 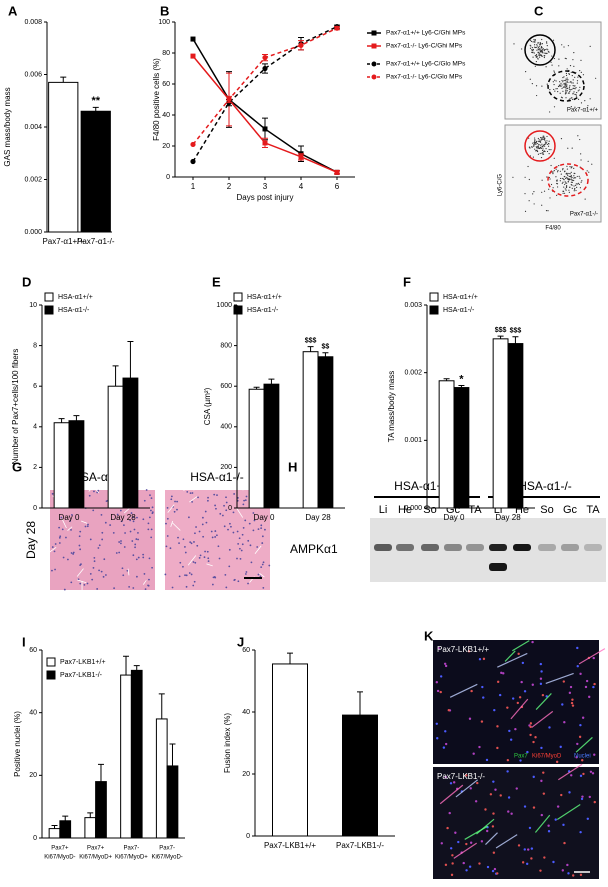 What do you see at coordinates (226, 345) in the screenshot?
I see `y-tick-label: 800` at bounding box center [226, 345].